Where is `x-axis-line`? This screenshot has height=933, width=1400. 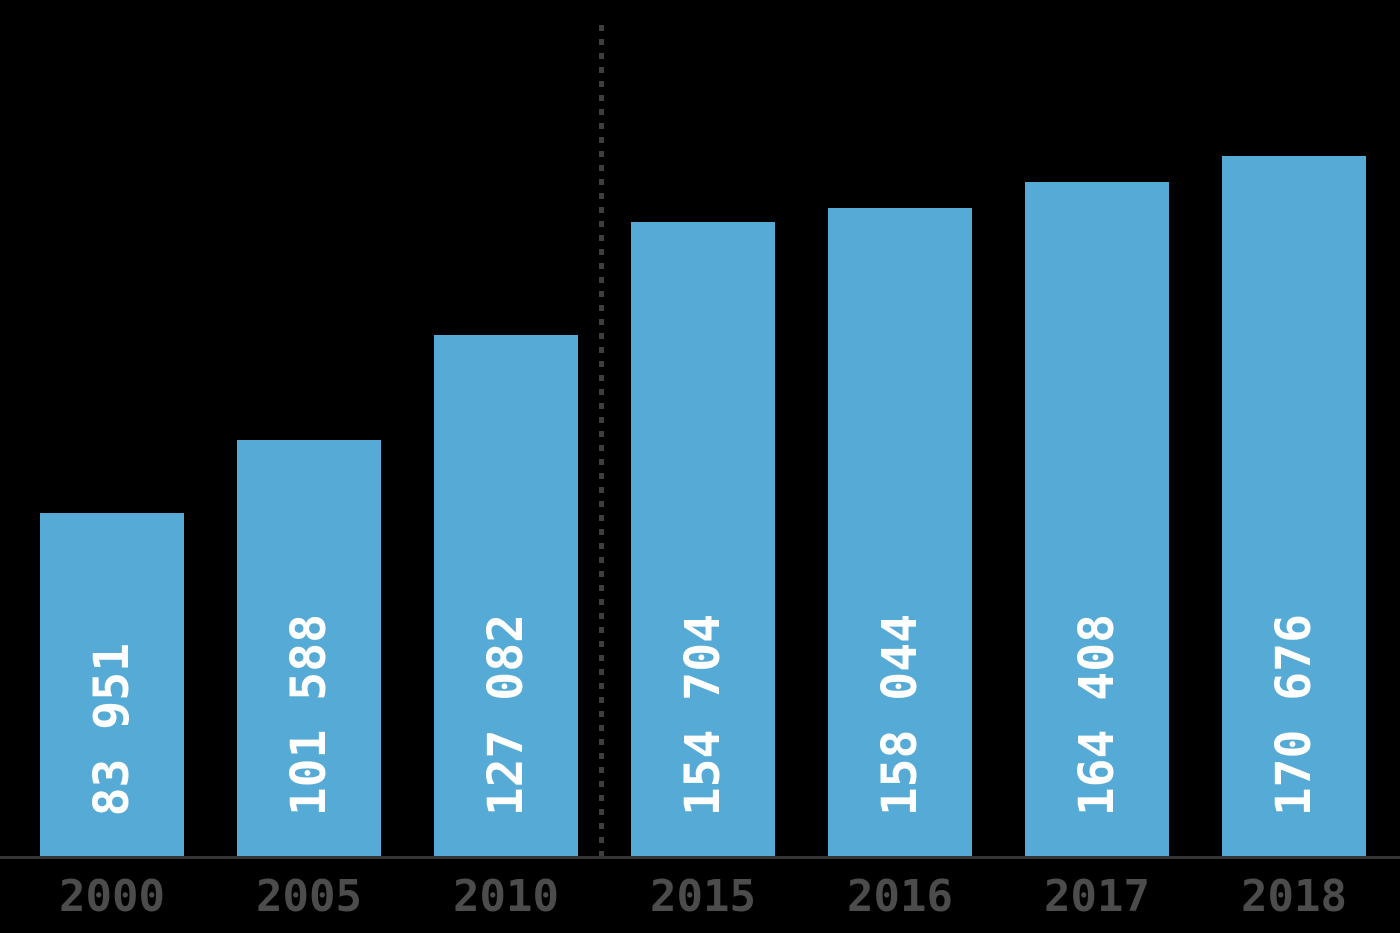
x-axis-line is located at coordinates (700, 857).